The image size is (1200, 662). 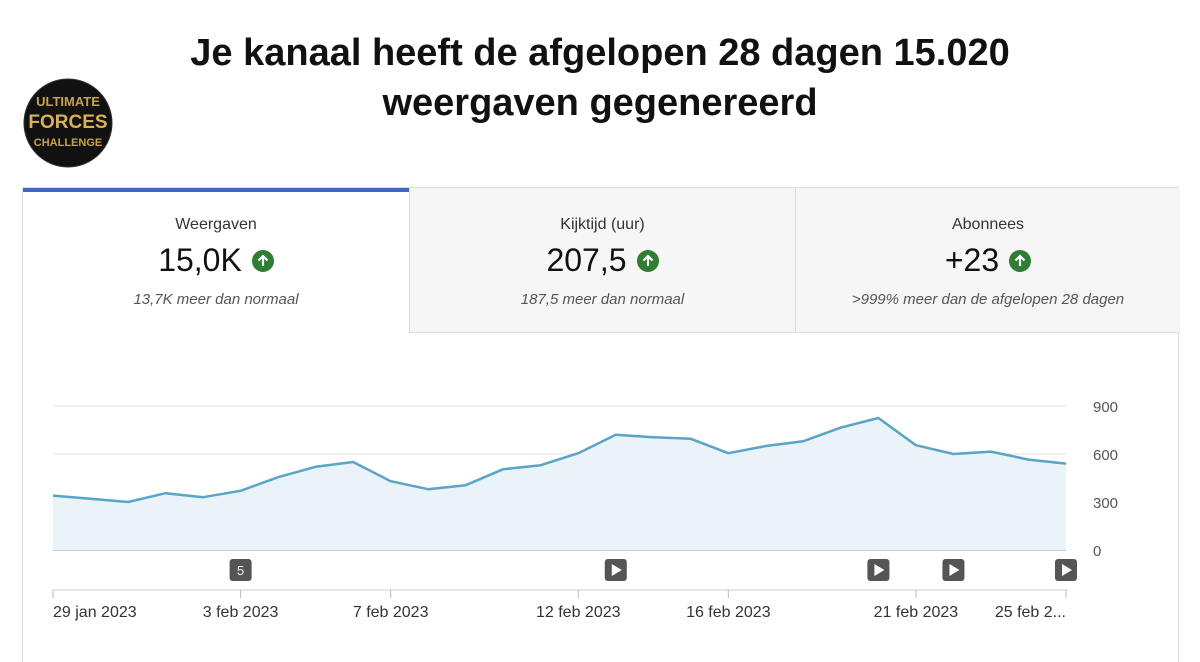 What do you see at coordinates (216, 299) in the screenshot?
I see `metric-note: 13,7K meer dan normaal` at bounding box center [216, 299].